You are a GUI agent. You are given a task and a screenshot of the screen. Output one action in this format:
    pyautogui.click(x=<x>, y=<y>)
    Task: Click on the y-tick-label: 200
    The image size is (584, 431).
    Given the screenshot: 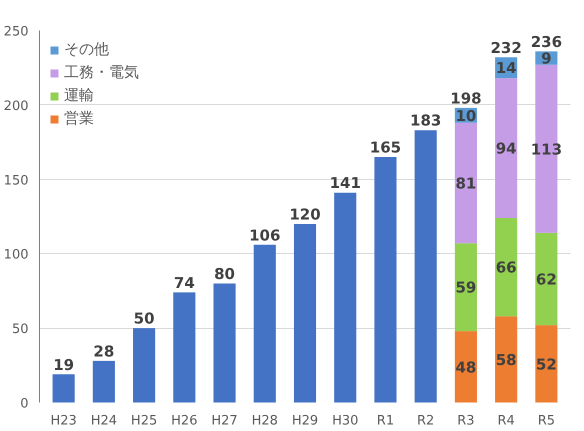 What is the action you would take?
    pyautogui.click(x=16, y=106)
    